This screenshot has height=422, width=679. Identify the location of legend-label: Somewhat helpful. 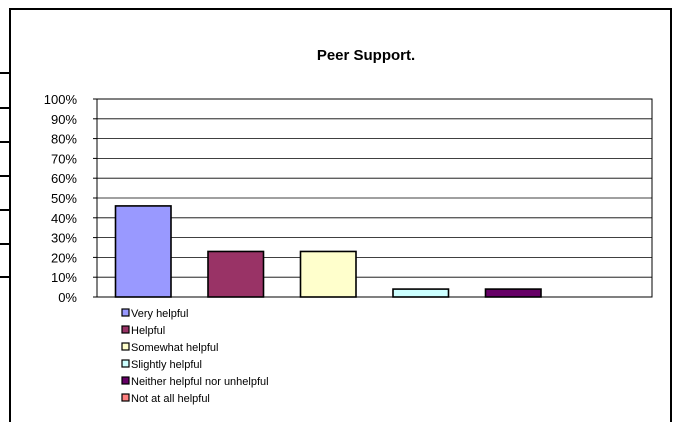
(174, 348).